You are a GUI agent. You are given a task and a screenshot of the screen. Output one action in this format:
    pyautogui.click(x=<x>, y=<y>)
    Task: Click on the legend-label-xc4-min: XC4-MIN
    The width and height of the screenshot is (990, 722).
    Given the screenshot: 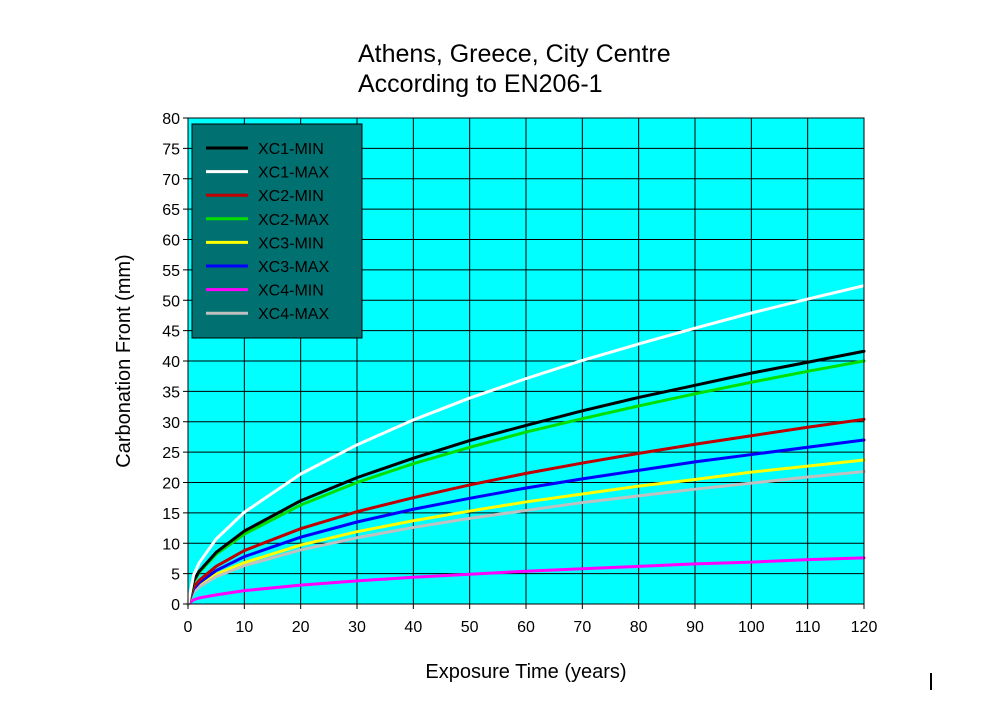 What is the action you would take?
    pyautogui.click(x=291, y=291)
    